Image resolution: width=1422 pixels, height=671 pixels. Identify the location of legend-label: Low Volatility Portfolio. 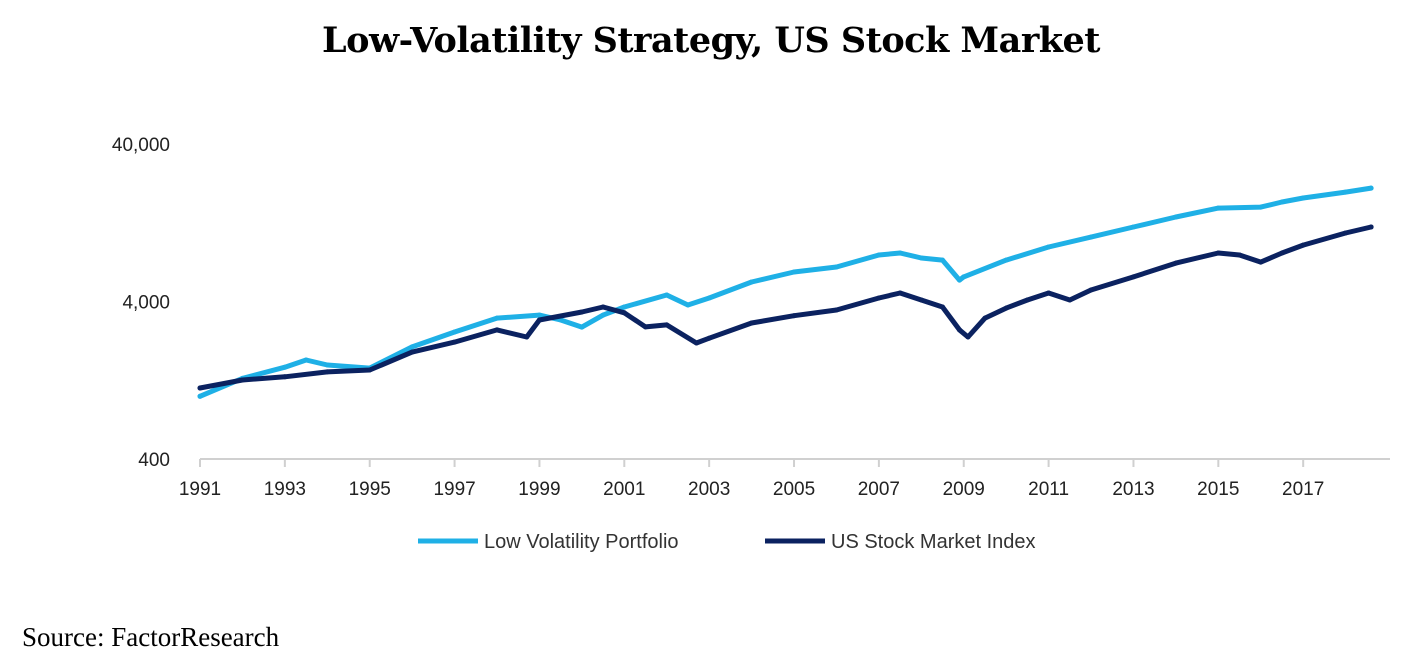
(581, 542).